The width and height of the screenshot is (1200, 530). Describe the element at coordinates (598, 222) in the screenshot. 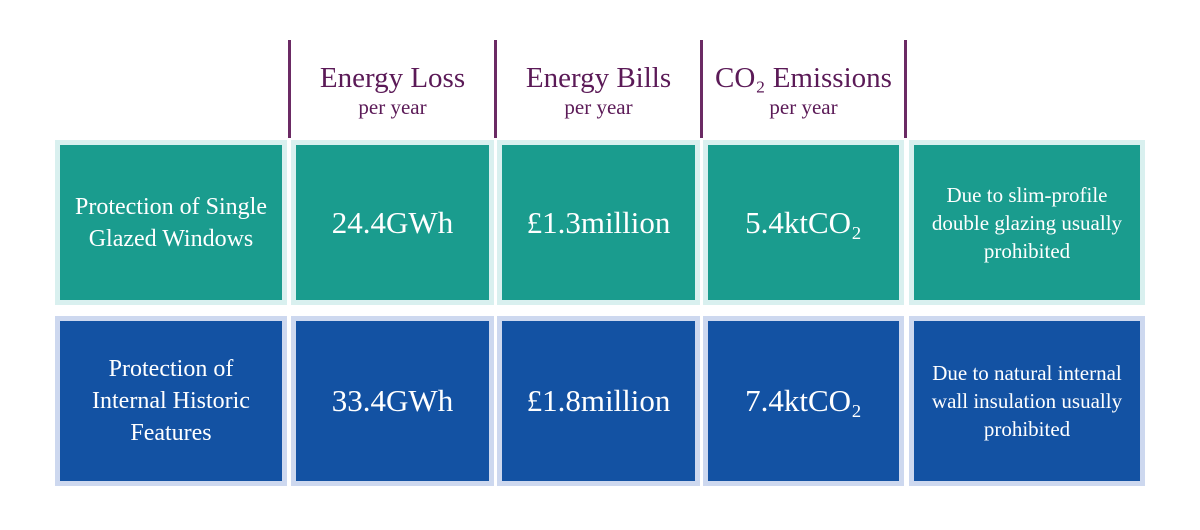

I see `value-cell: £1.3million` at that location.